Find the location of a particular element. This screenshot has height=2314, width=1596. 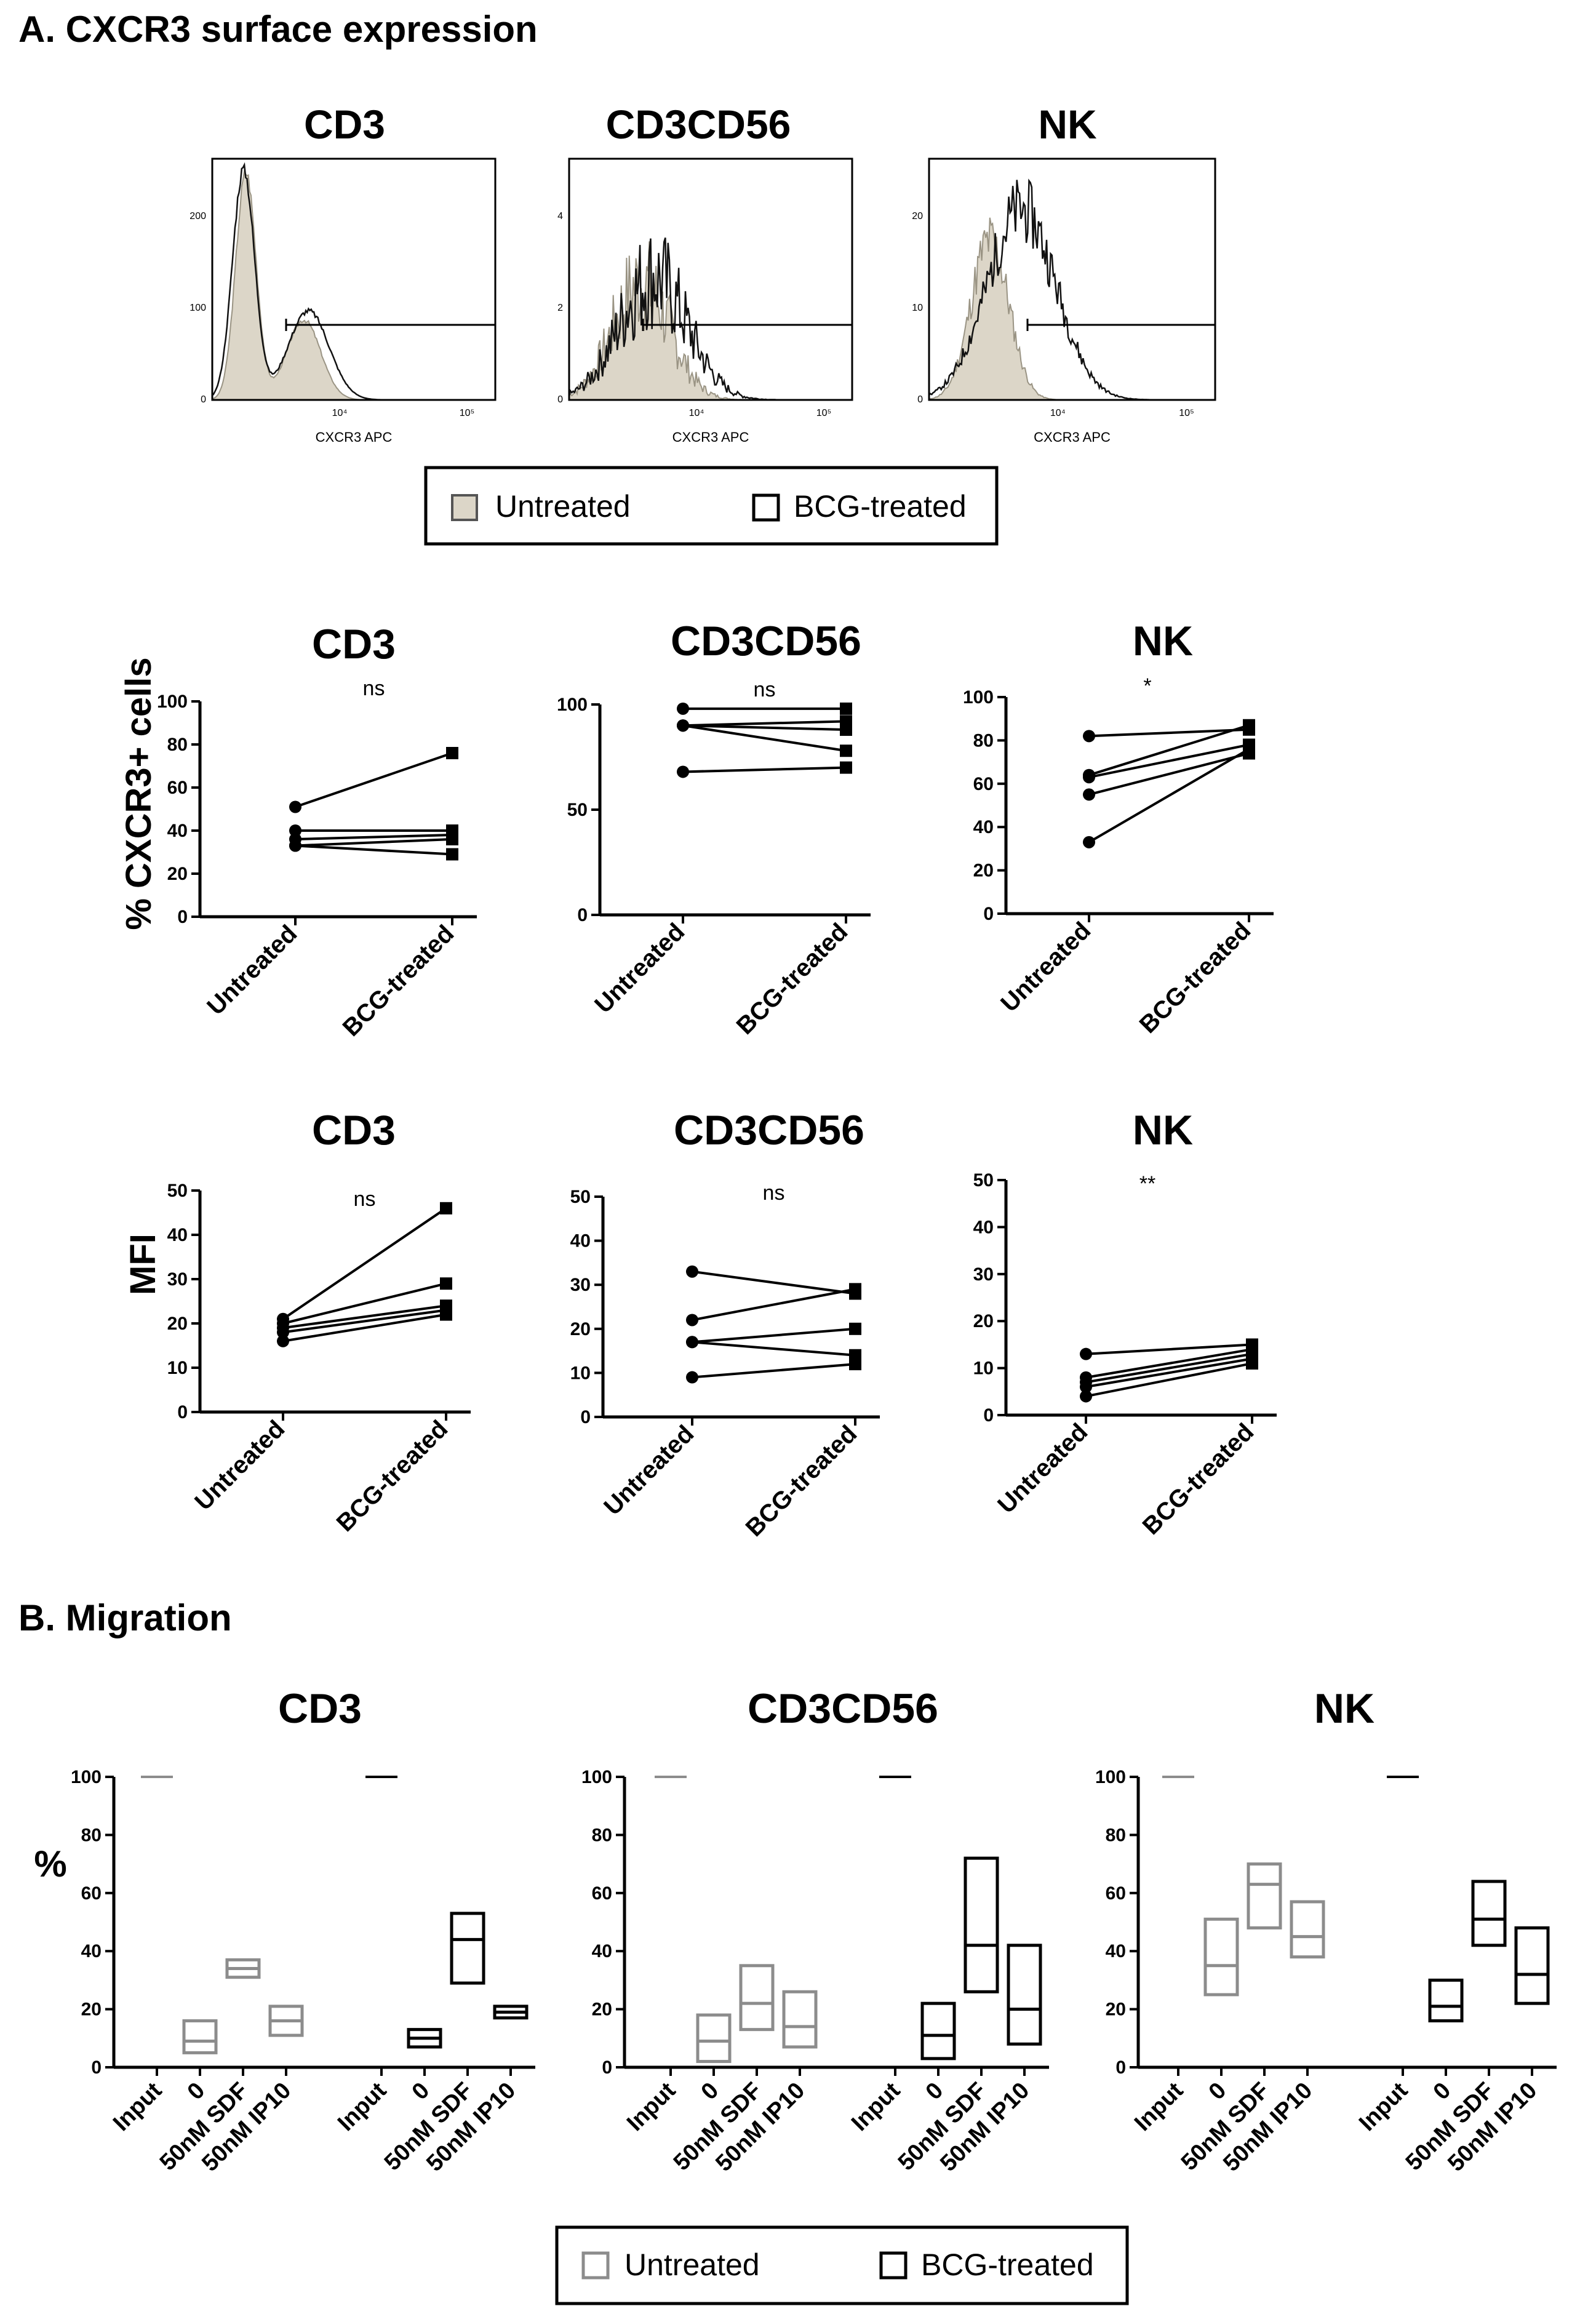

chart-title: CD3 is located at coordinates (320, 1709).